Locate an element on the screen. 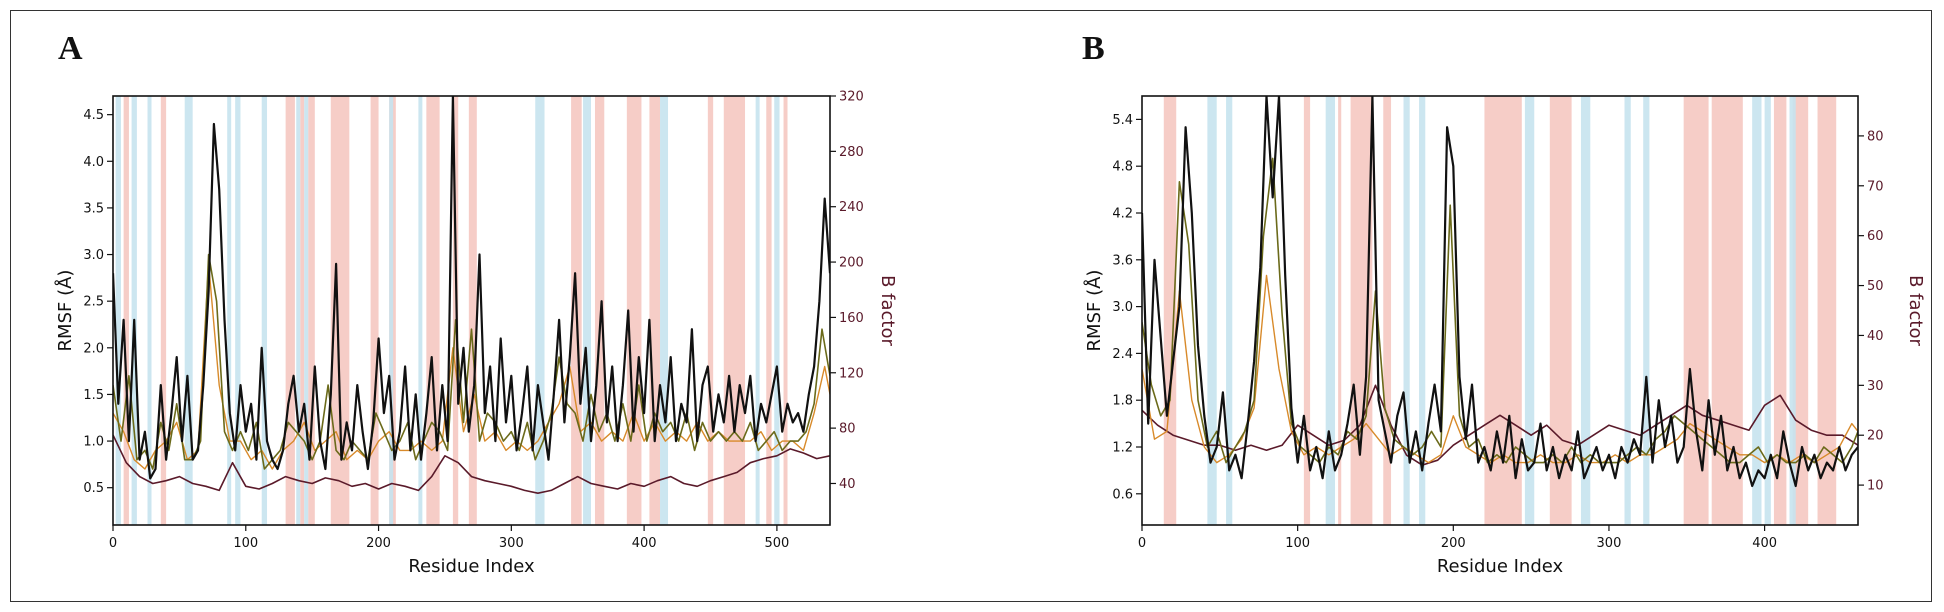 The width and height of the screenshot is (1944, 612). y2-tick-label: 60 is located at coordinates (1875, 236).